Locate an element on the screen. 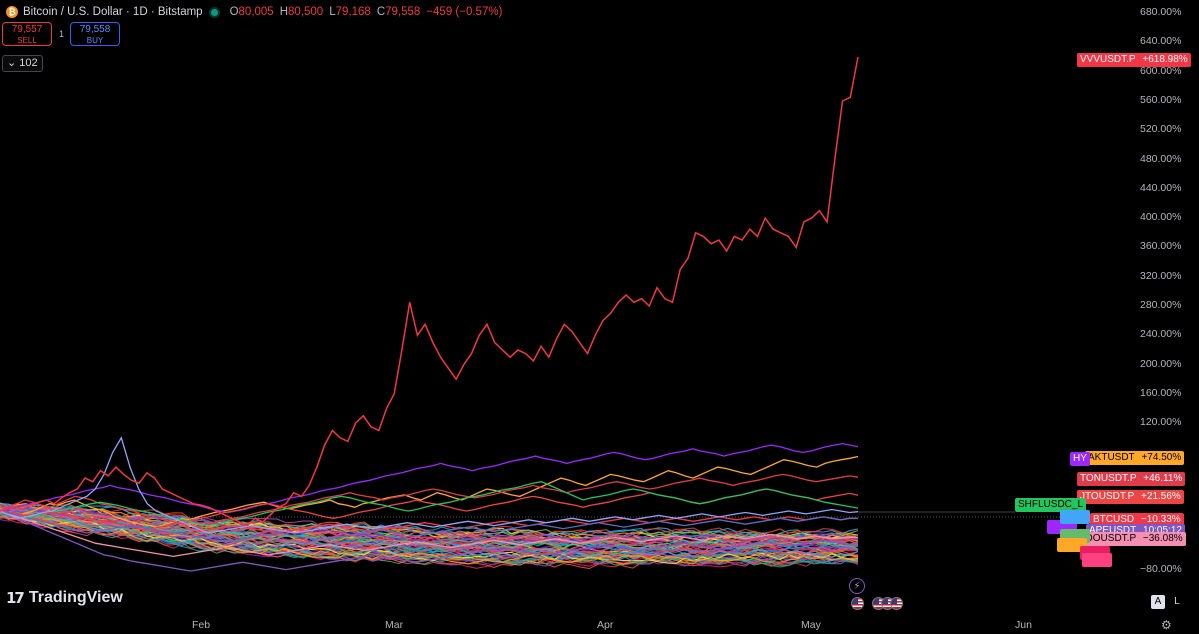 Image resolution: width=1199 pixels, height=634 pixels. tag-value: 10:05:12 is located at coordinates (1161, 530).